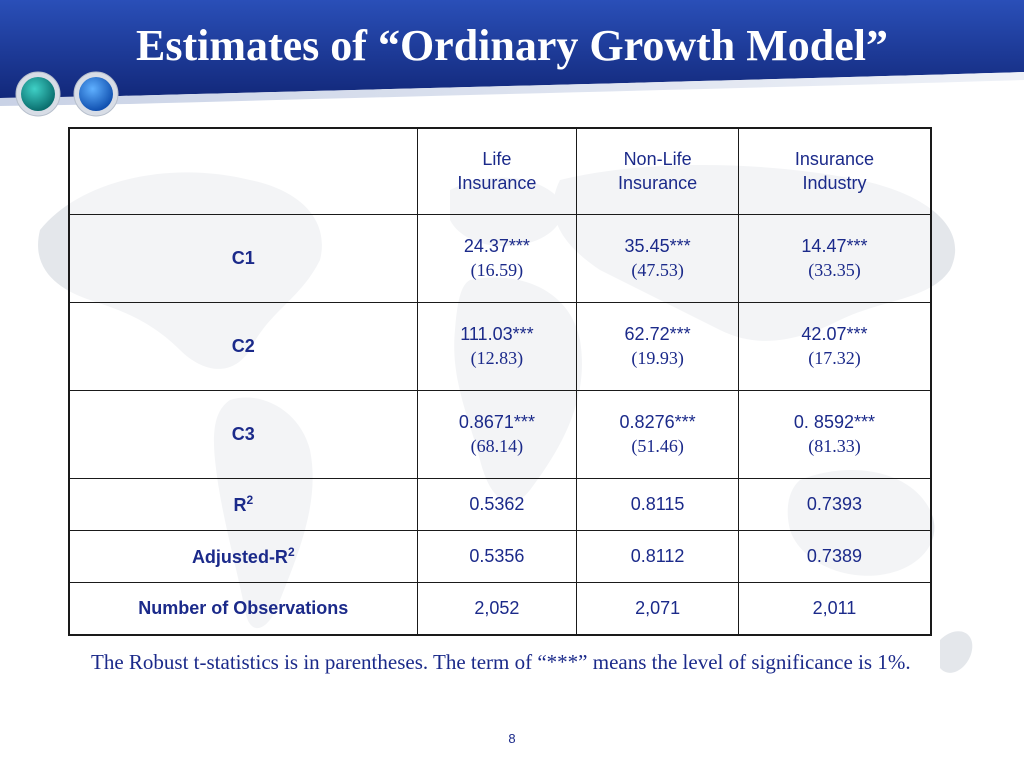 The width and height of the screenshot is (1024, 768). I want to click on t-statistic: (12.83), so click(497, 358).